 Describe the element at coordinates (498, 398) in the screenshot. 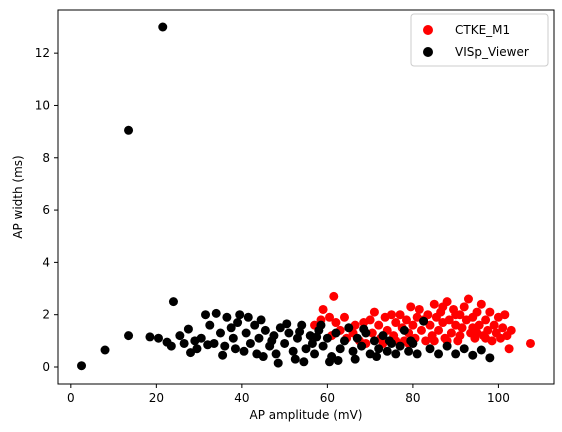

I see `x-tick-label: 100` at that location.